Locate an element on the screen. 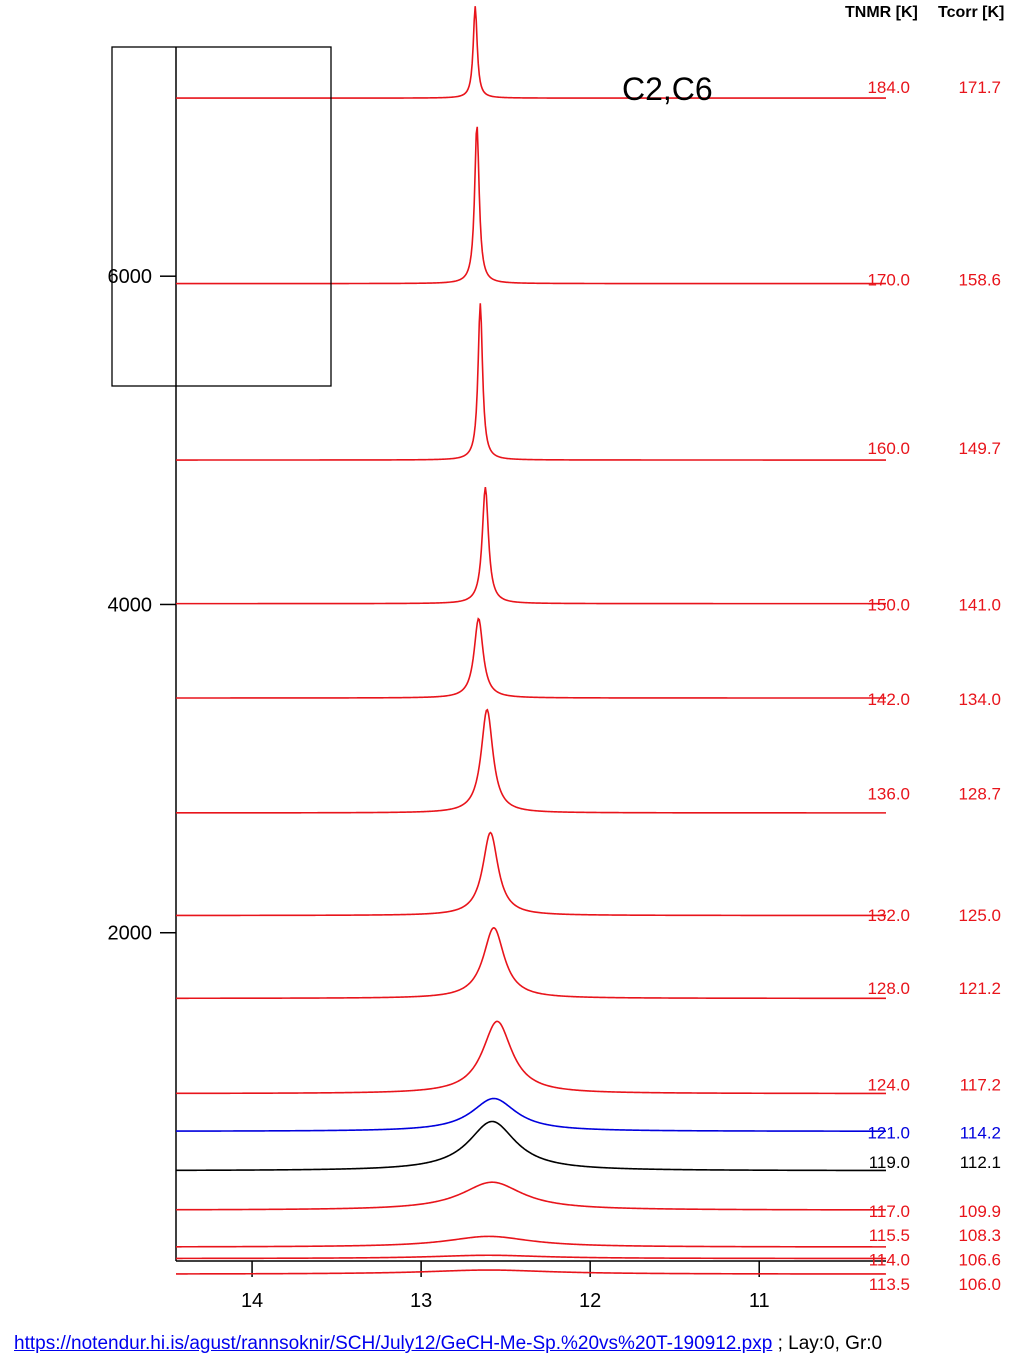 Image resolution: width=1024 pixels, height=1365 pixels. tnmr-label: 132.0 is located at coordinates (888, 915).